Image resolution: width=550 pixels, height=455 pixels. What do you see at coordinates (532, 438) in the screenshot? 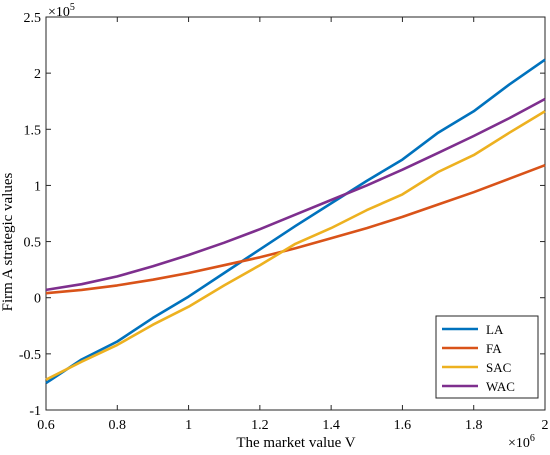
I see `x-exponent-power: 6` at bounding box center [532, 438].